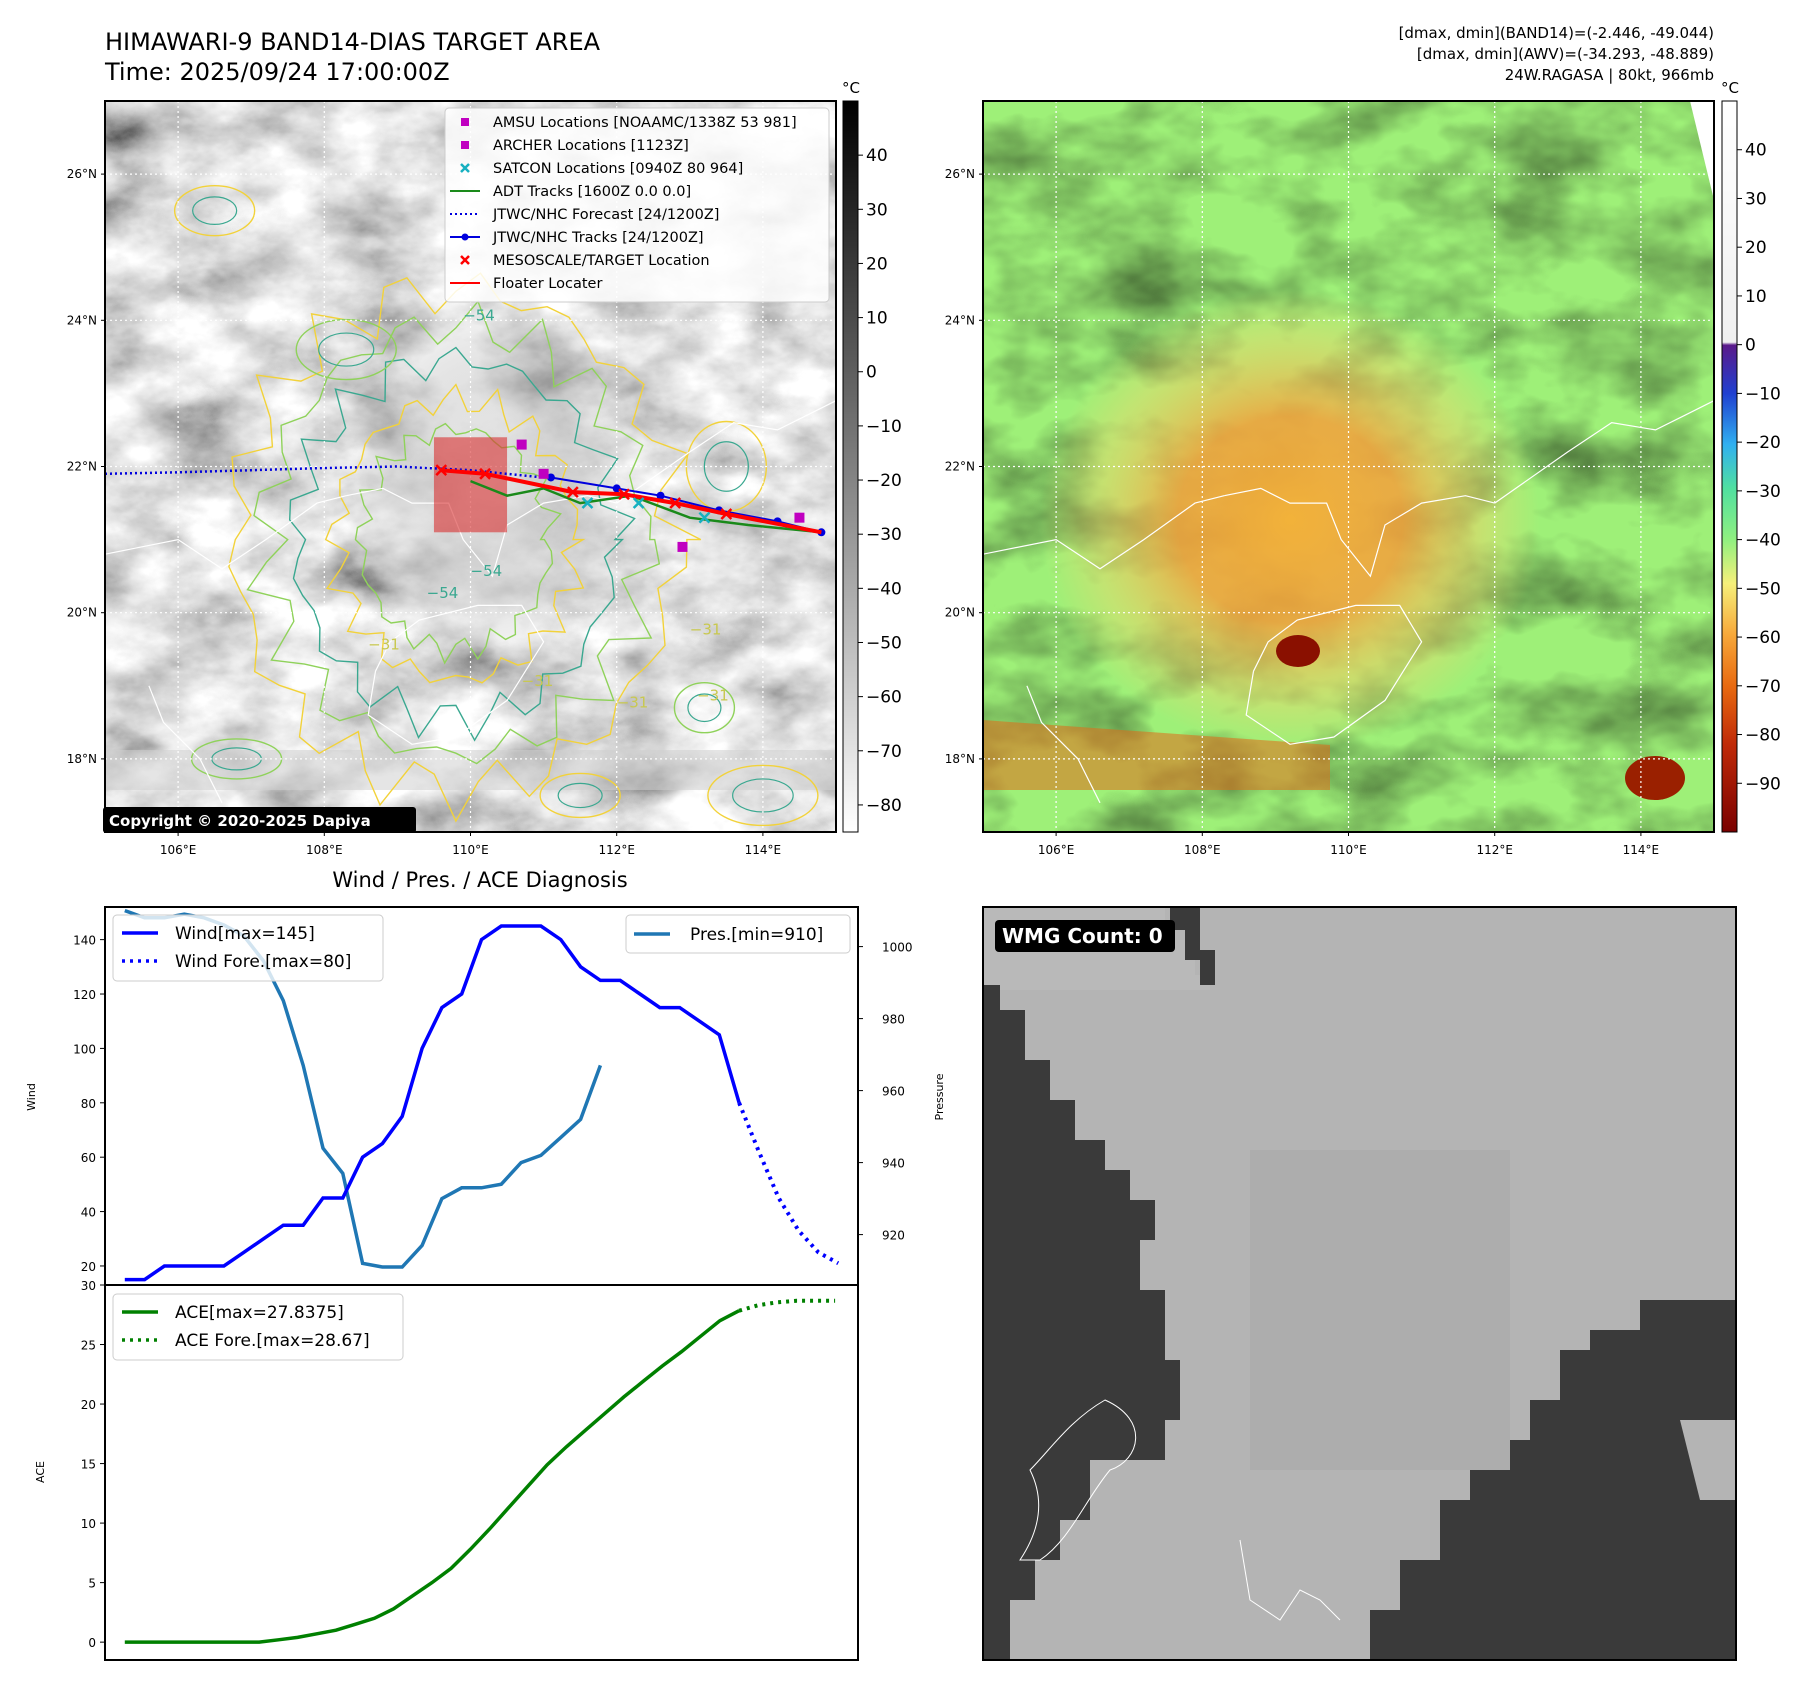 The width and height of the screenshot is (1797, 1690). I want to click on ace-legend-item: ACE Fore.[max=28.67], so click(246, 1341).